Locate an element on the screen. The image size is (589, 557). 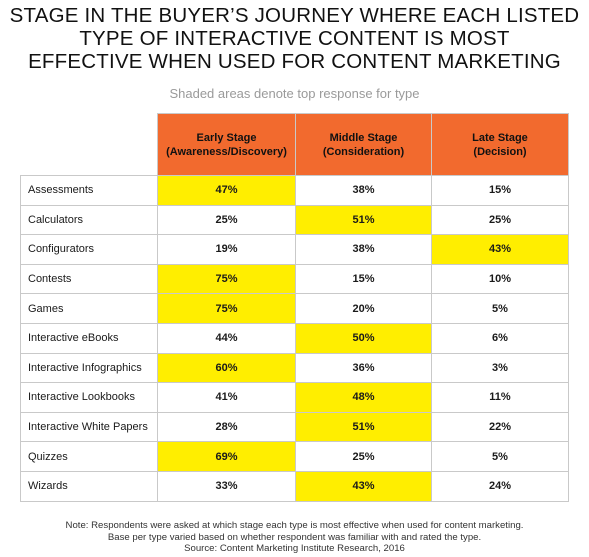
table-row: Wizards 33% 43% 24% is located at coordinates (294, 486).